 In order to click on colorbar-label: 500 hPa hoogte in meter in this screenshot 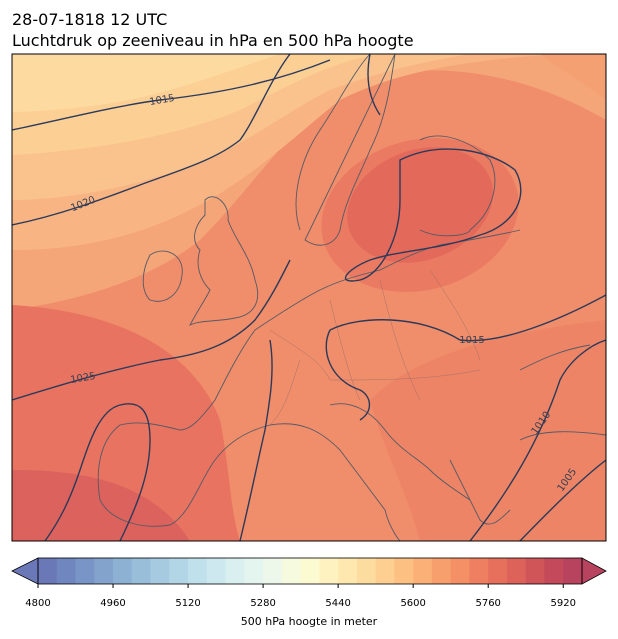, I will do `click(309, 621)`.